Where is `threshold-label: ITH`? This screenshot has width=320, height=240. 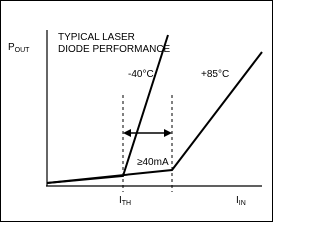
threshold-label: ITH is located at coordinates (125, 201).